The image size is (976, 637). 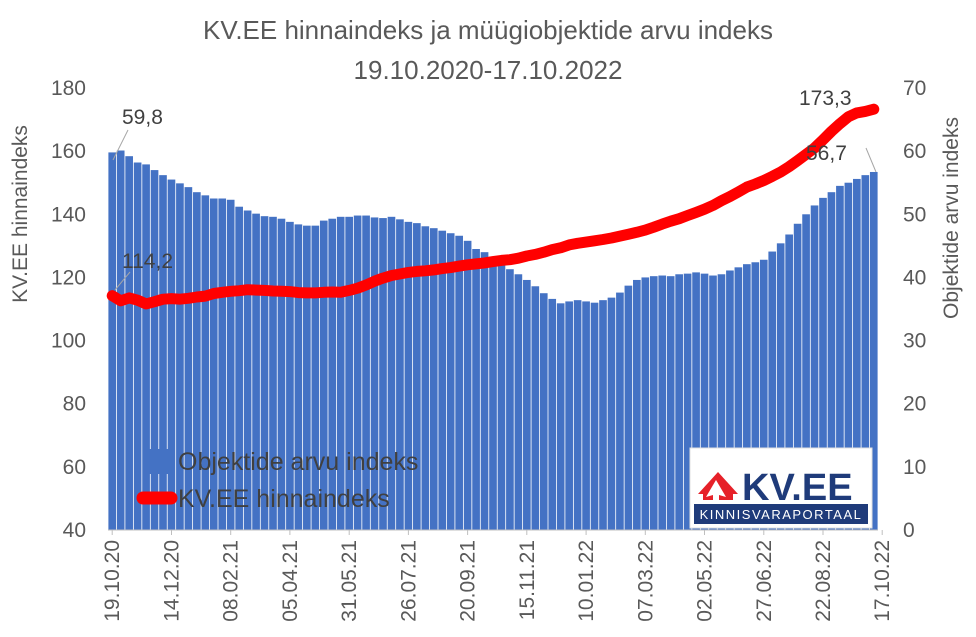 What do you see at coordinates (914, 404) in the screenshot?
I see `right-tick-label: 20` at bounding box center [914, 404].